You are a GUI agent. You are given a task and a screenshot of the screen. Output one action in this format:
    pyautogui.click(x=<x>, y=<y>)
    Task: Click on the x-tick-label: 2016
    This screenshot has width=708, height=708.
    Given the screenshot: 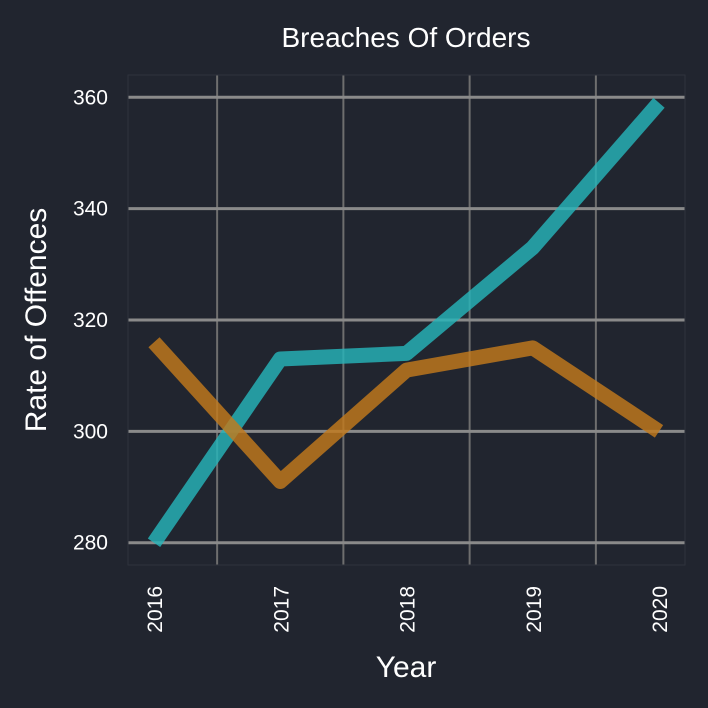 What is the action you would take?
    pyautogui.click(x=155, y=609)
    